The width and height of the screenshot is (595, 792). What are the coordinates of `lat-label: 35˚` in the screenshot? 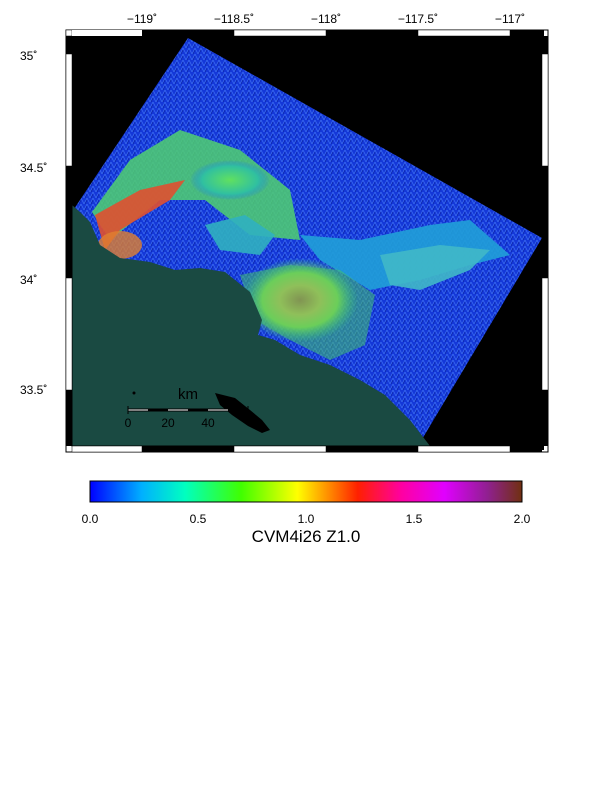 It's located at (29, 56).